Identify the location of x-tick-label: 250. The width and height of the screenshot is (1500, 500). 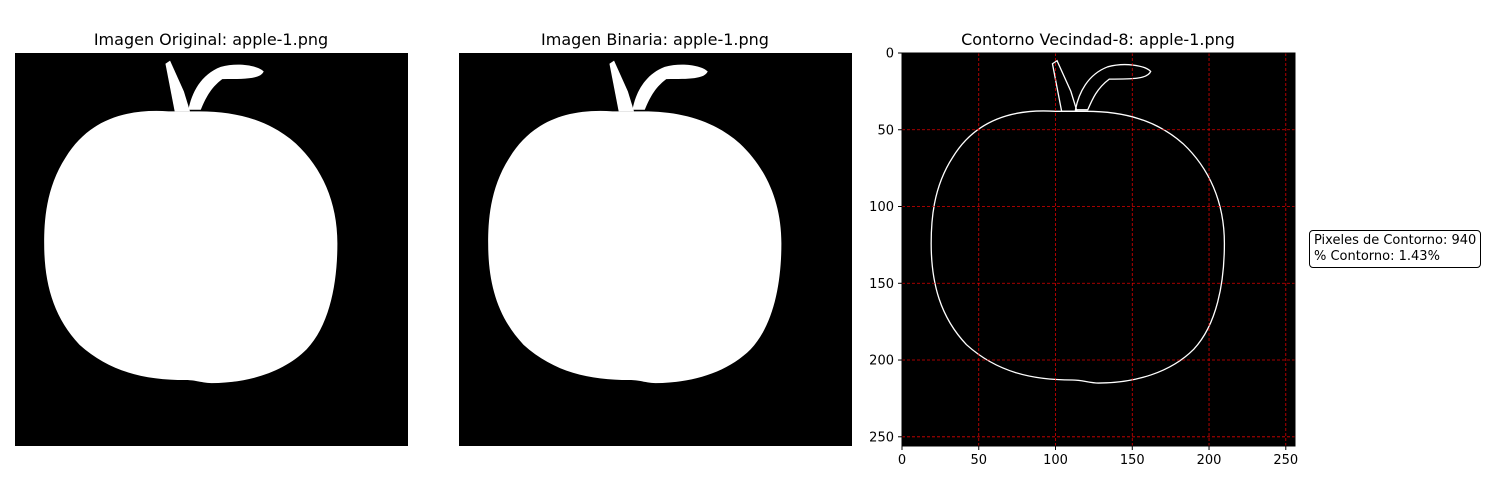
(1285, 460).